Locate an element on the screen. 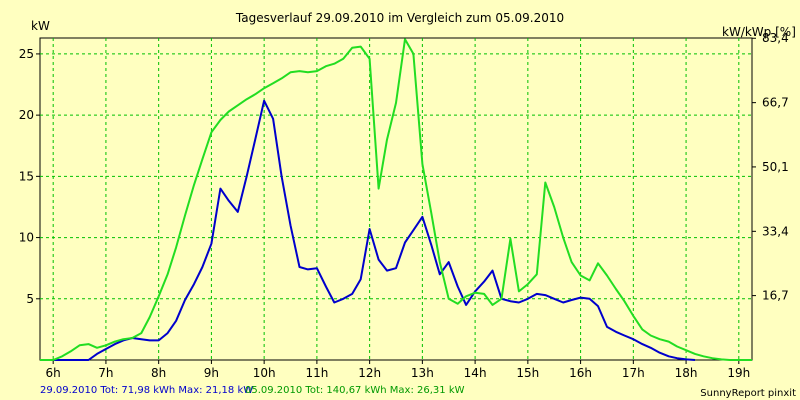 The height and width of the screenshot is (400, 800). x-tick-label: 16h is located at coordinates (580, 373).